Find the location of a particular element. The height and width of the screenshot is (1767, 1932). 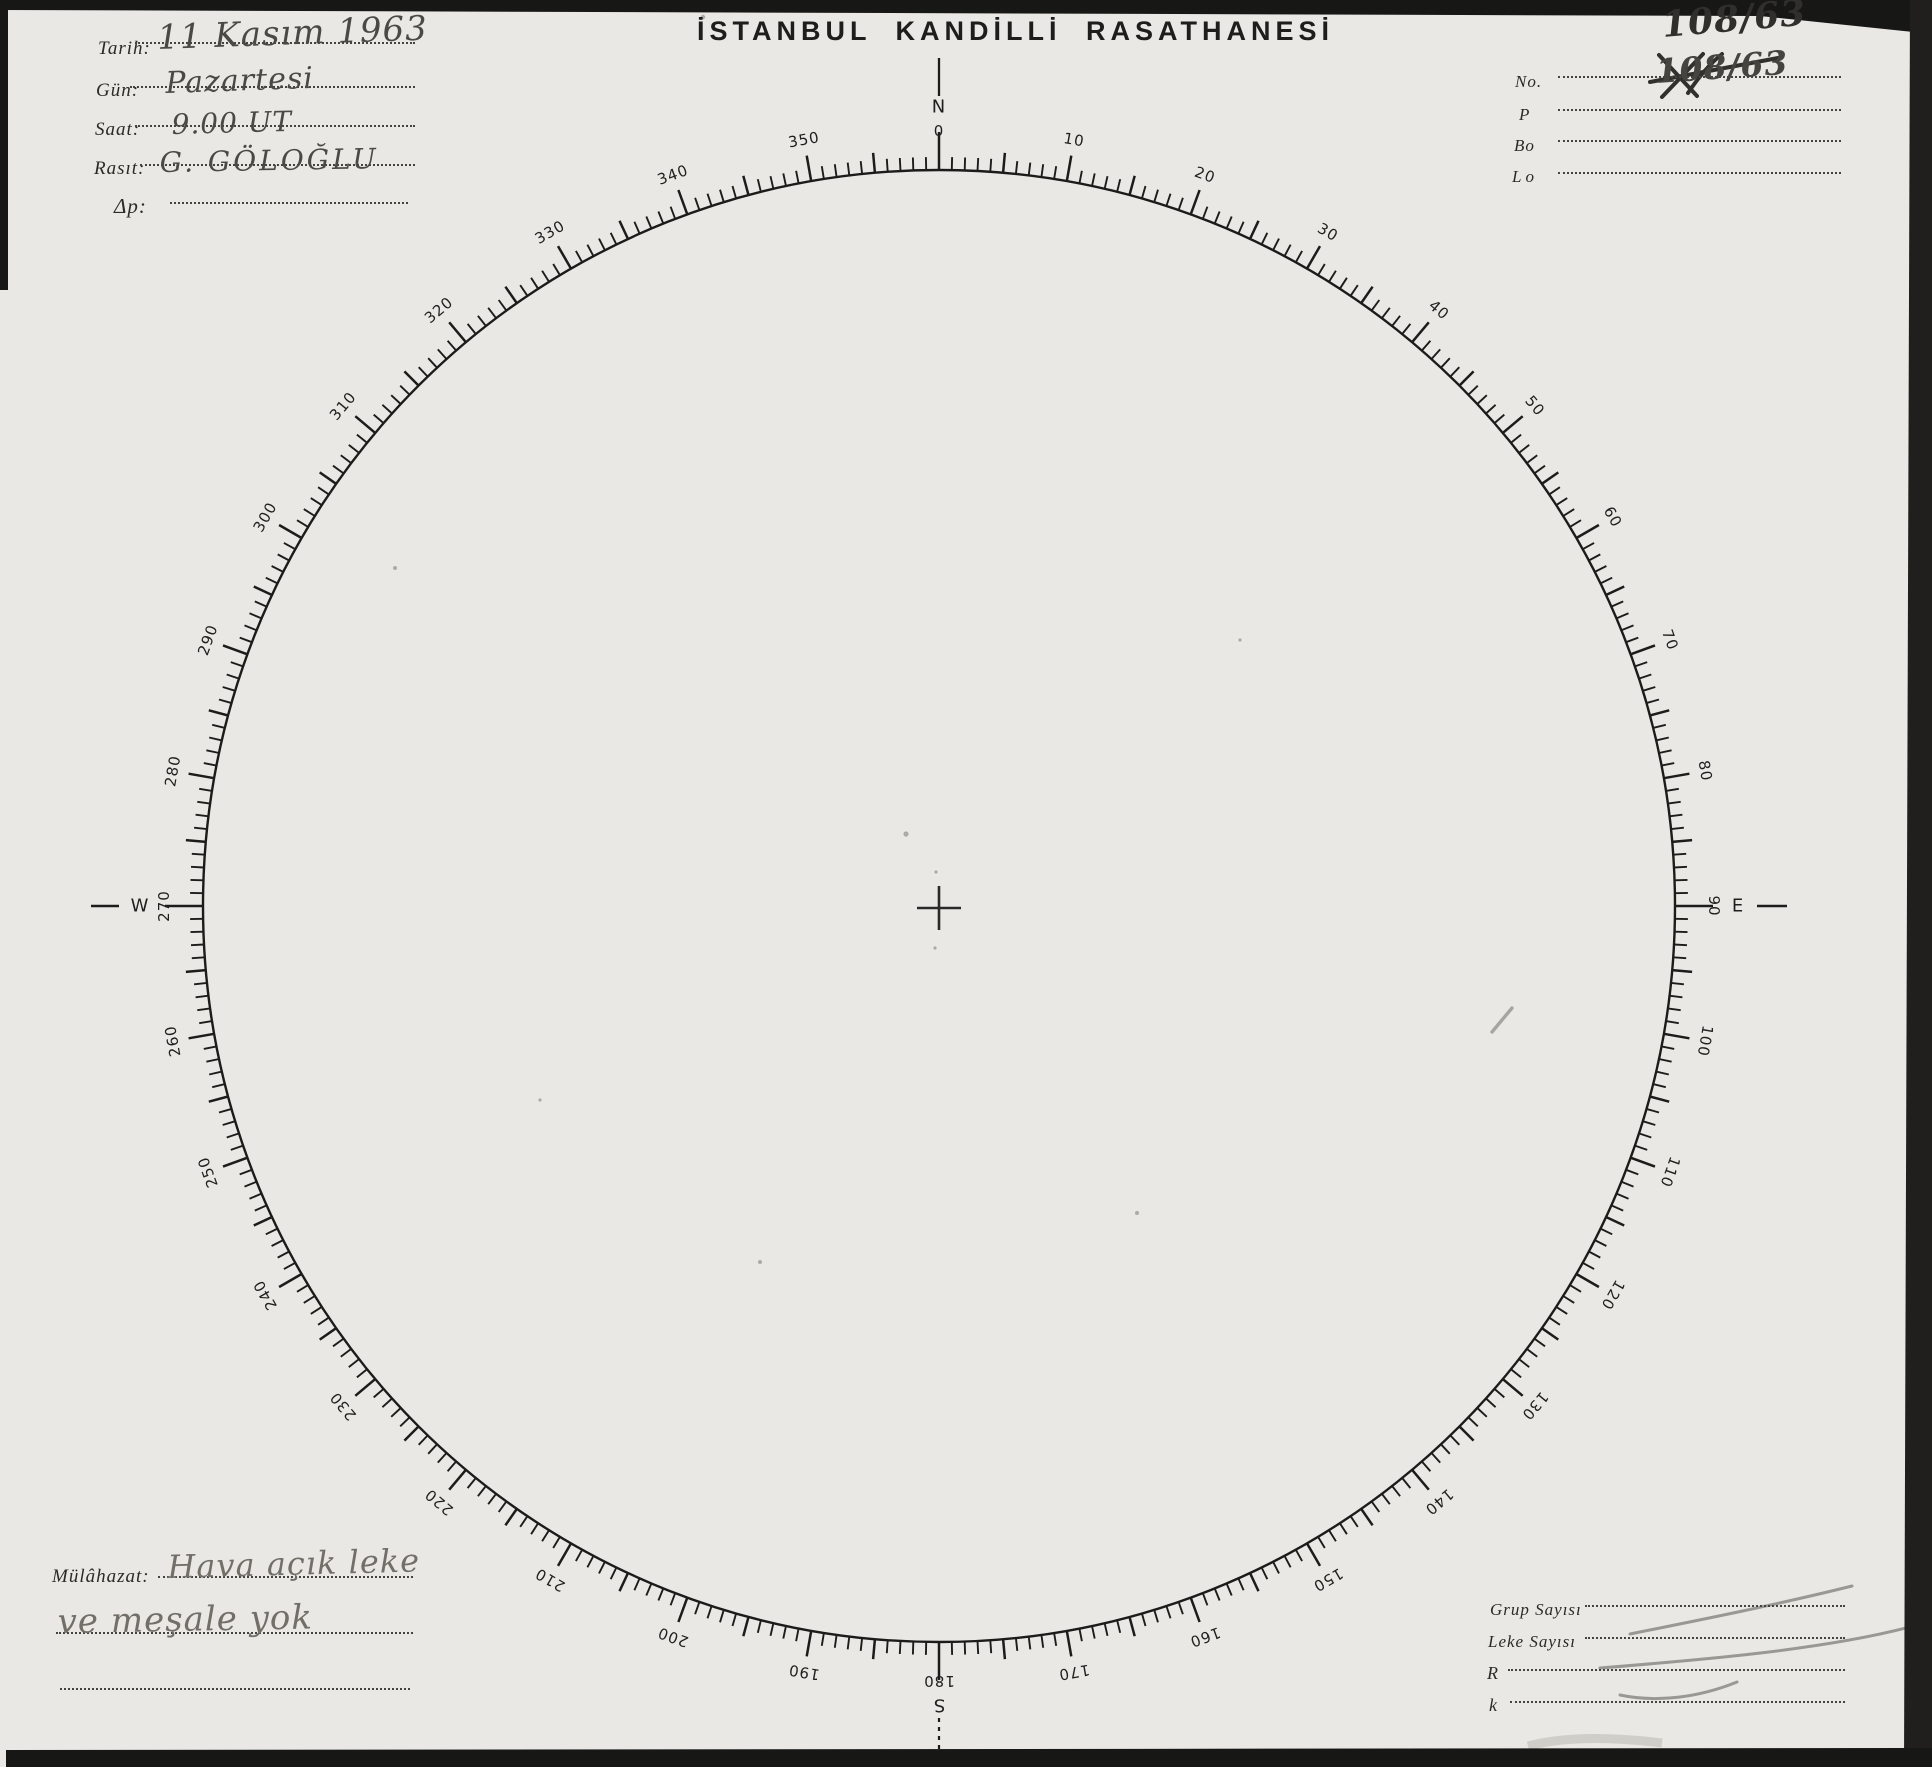

pencil-slash-mark is located at coordinates (1502, 1020).